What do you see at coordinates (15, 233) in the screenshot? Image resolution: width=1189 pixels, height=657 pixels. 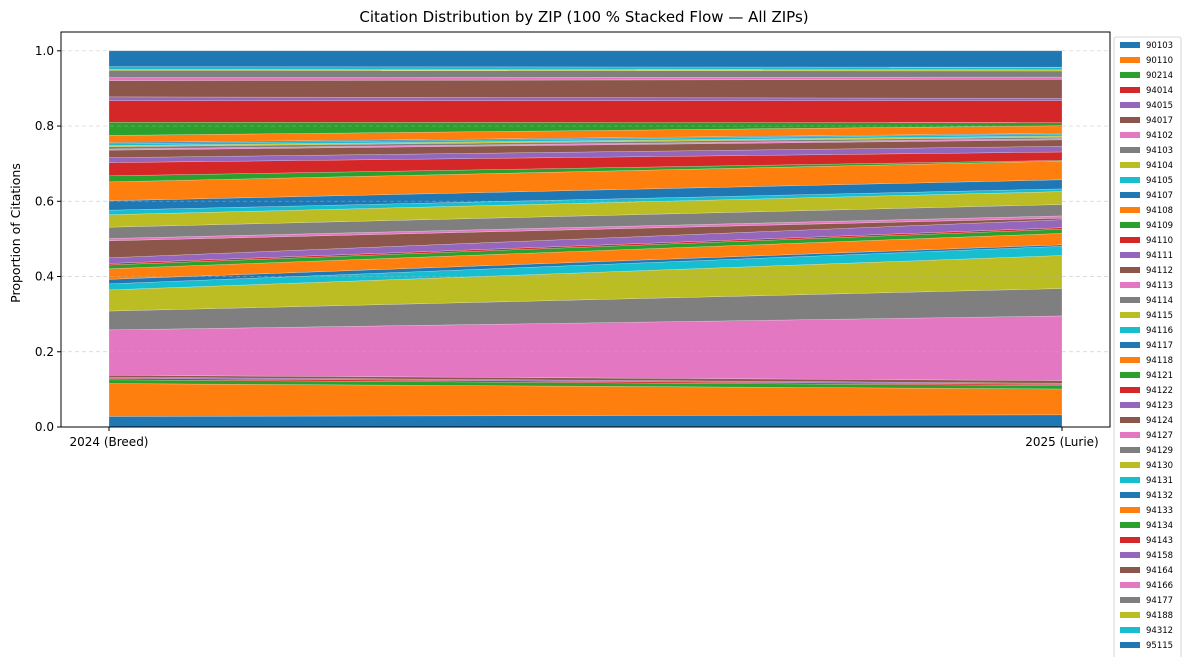 I see `y-axis-label: Proportion of Citations` at bounding box center [15, 233].